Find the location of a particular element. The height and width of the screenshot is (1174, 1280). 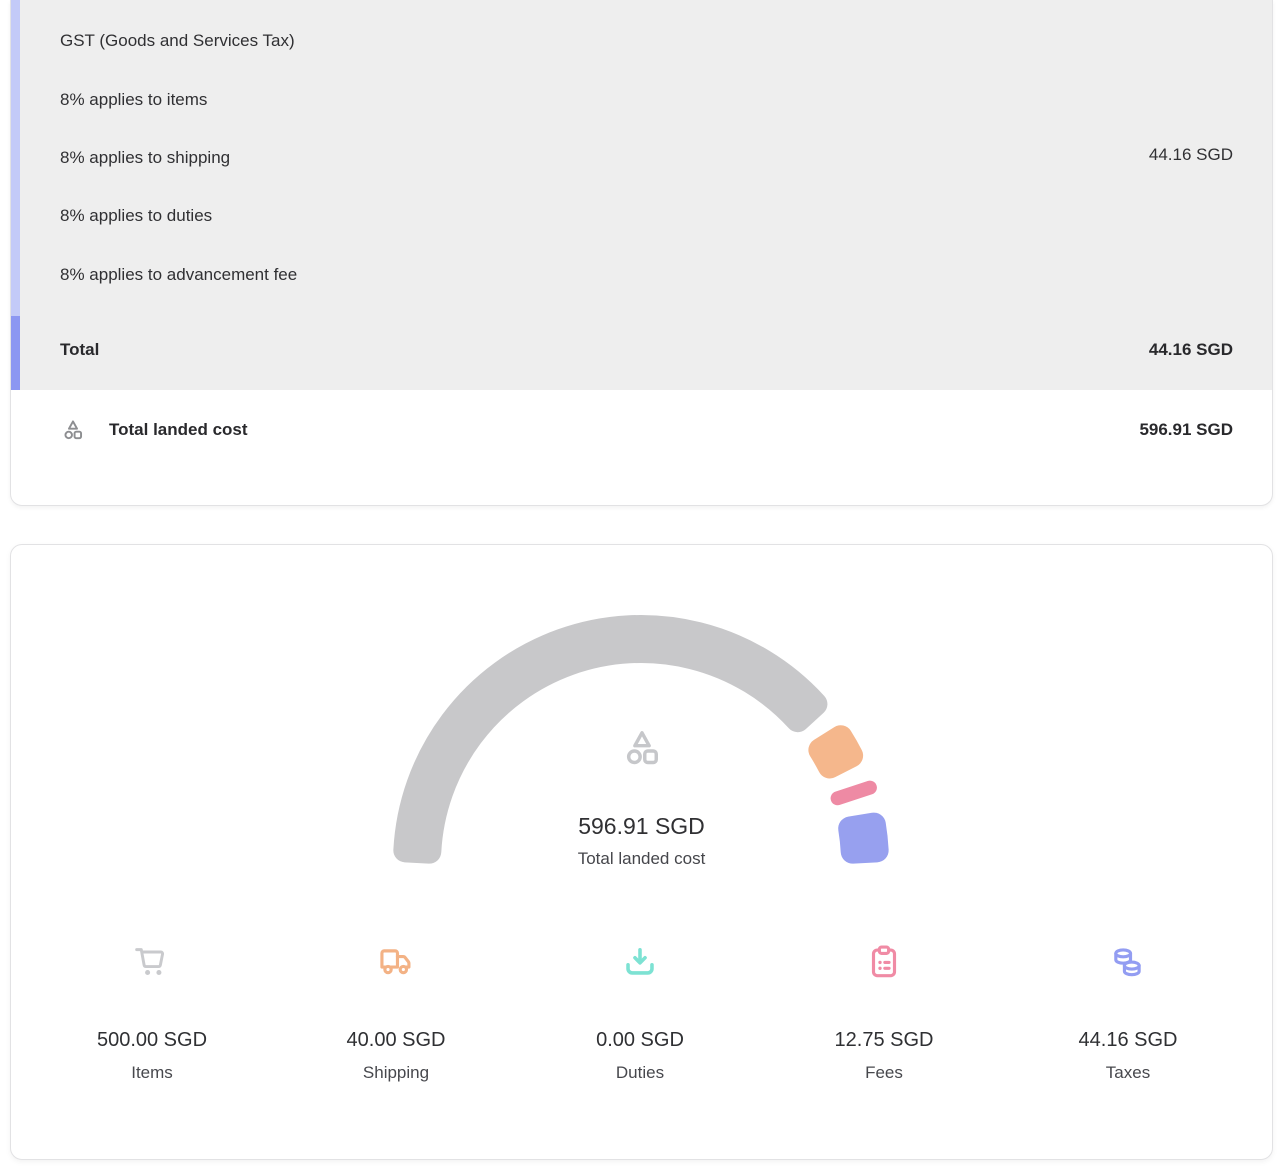

landed-cost-amount: 596.91 SGD is located at coordinates (1186, 429).